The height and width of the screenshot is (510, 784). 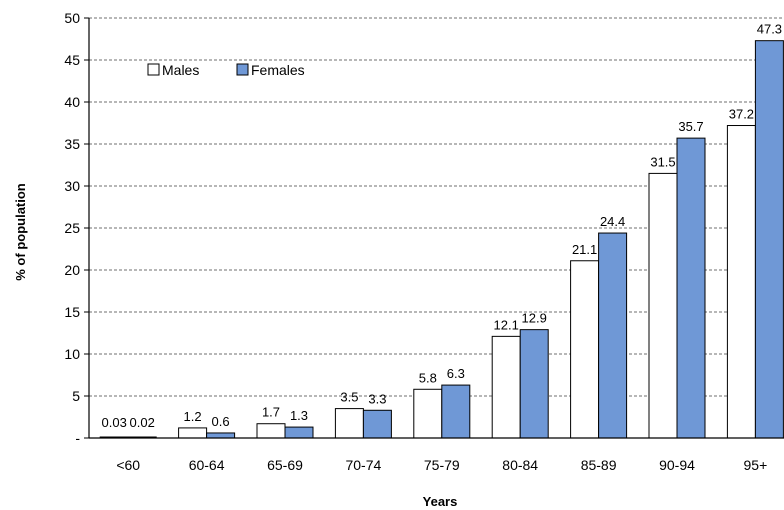 I want to click on data-label-females: 1.3, so click(x=299, y=415).